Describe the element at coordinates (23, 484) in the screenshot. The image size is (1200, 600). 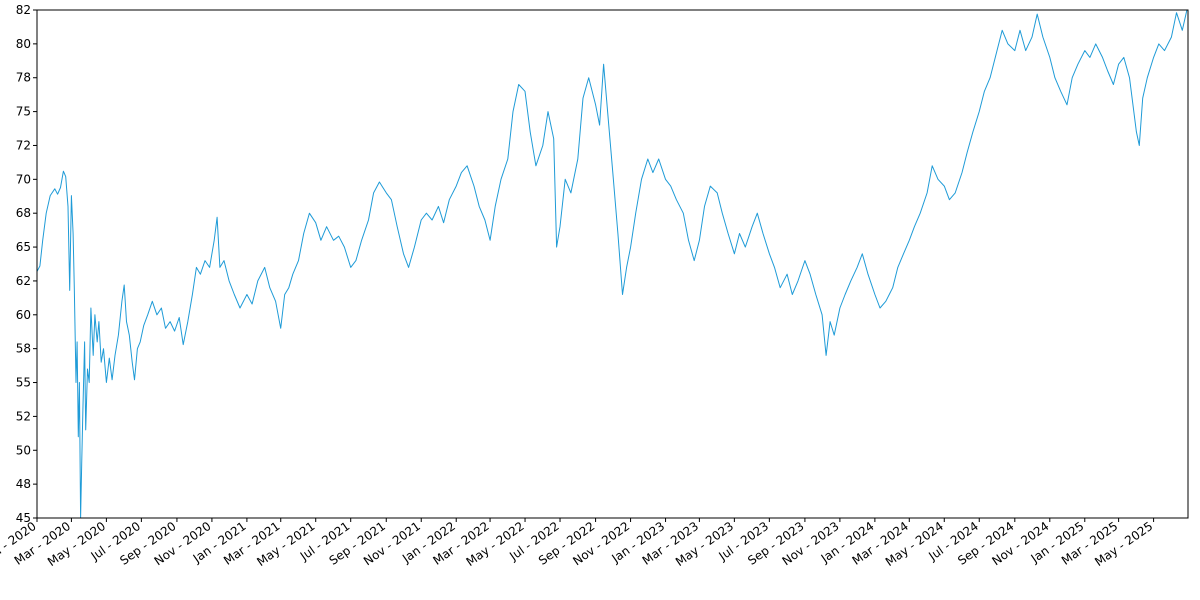
I see `y-tick-label: 48` at that location.